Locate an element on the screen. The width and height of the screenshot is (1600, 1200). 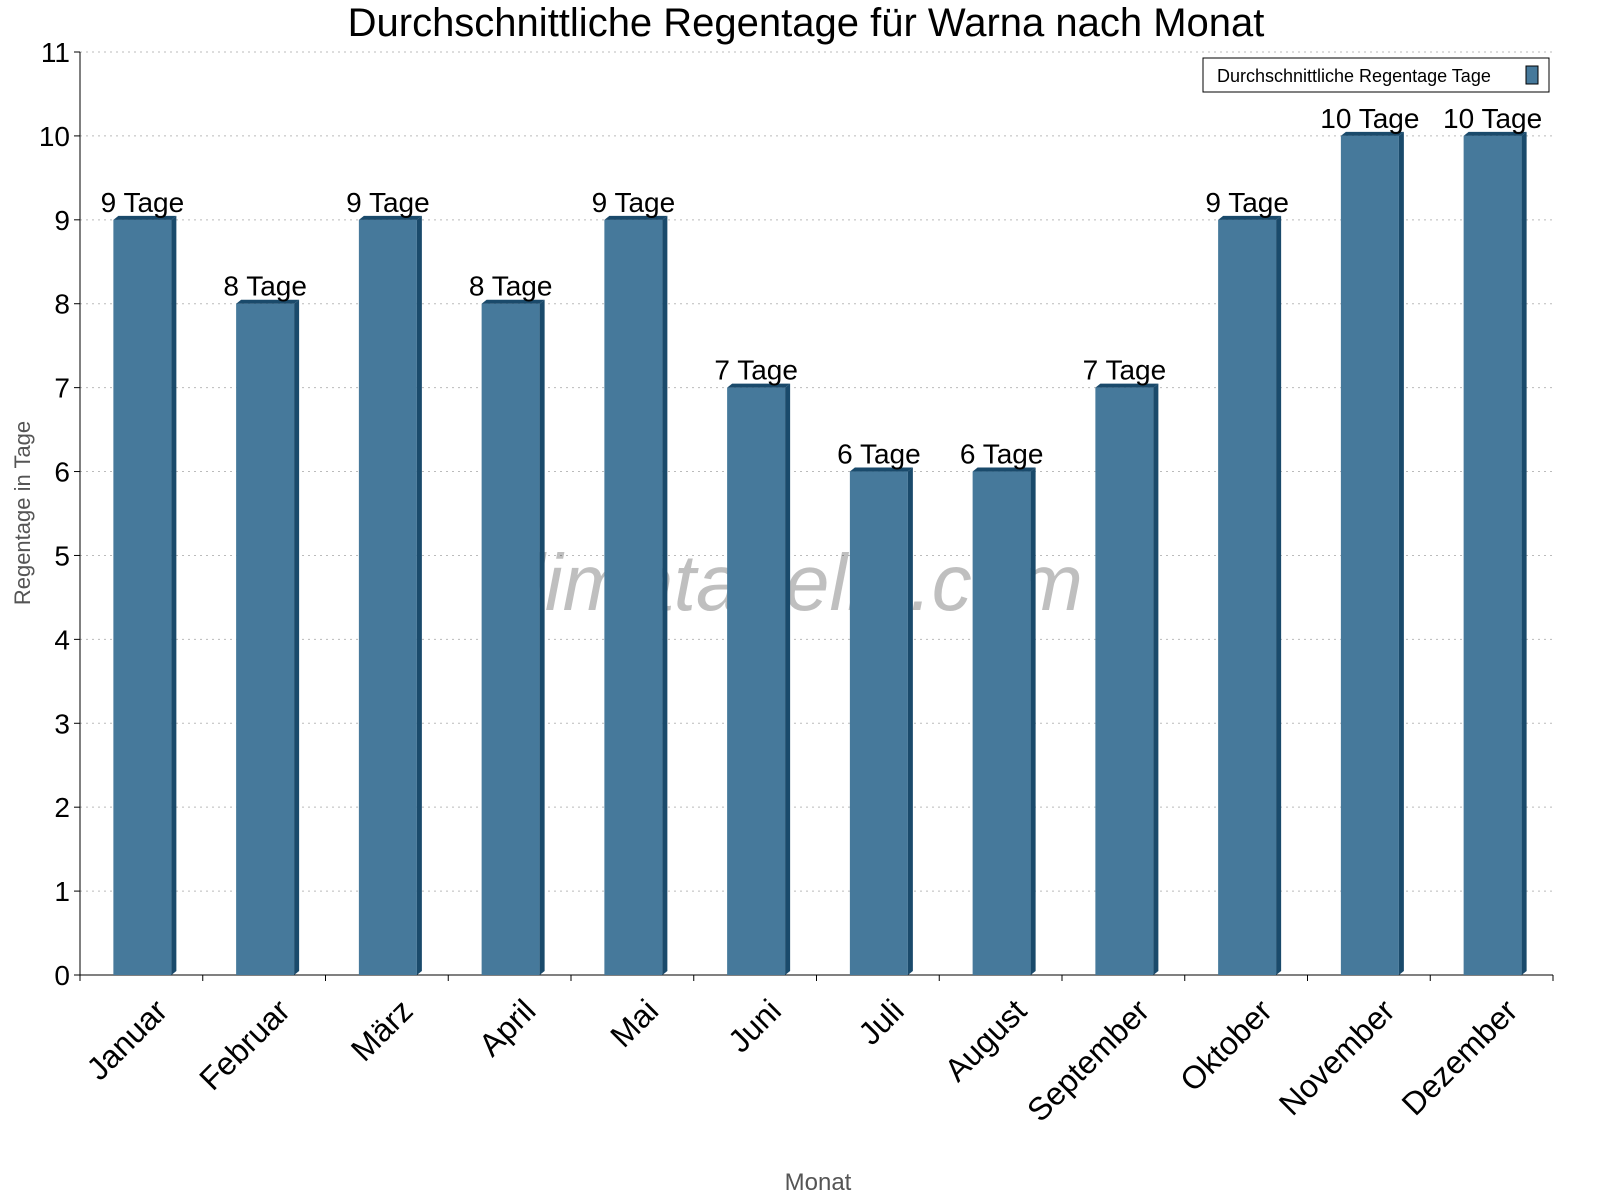
bar-november is located at coordinates (1369, 555).